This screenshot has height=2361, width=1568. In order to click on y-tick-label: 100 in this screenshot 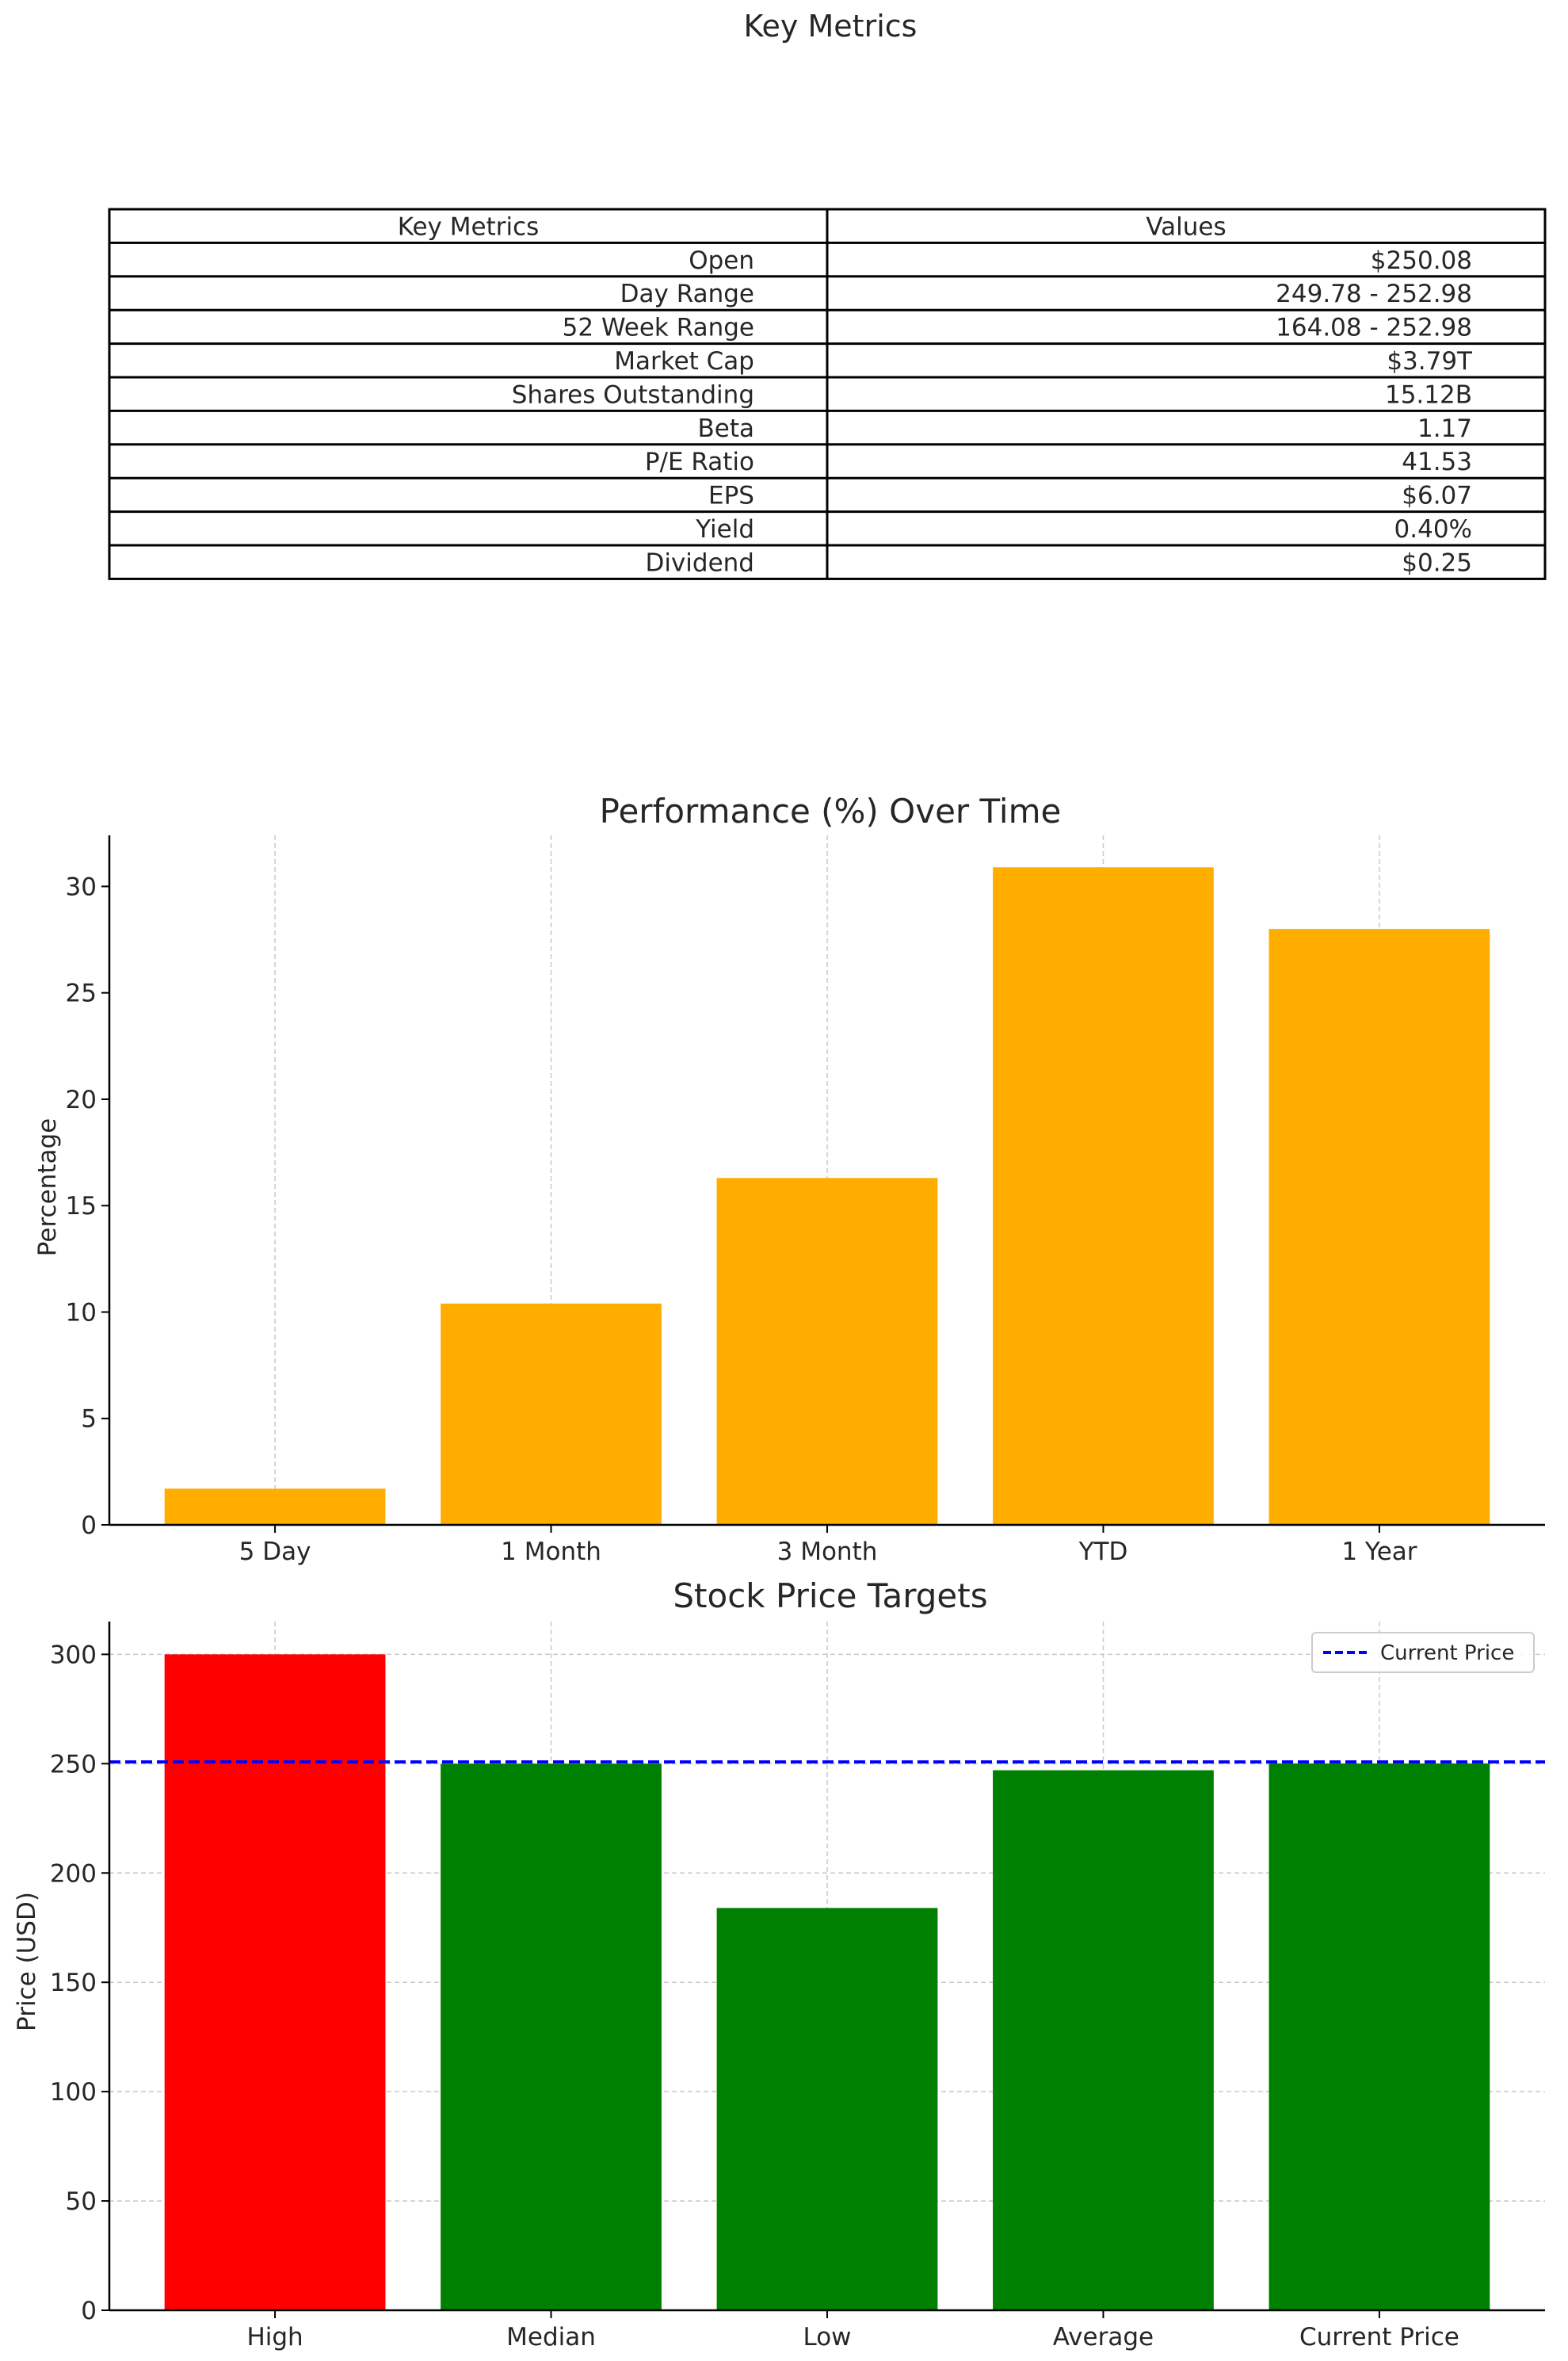, I will do `click(73, 2092)`.